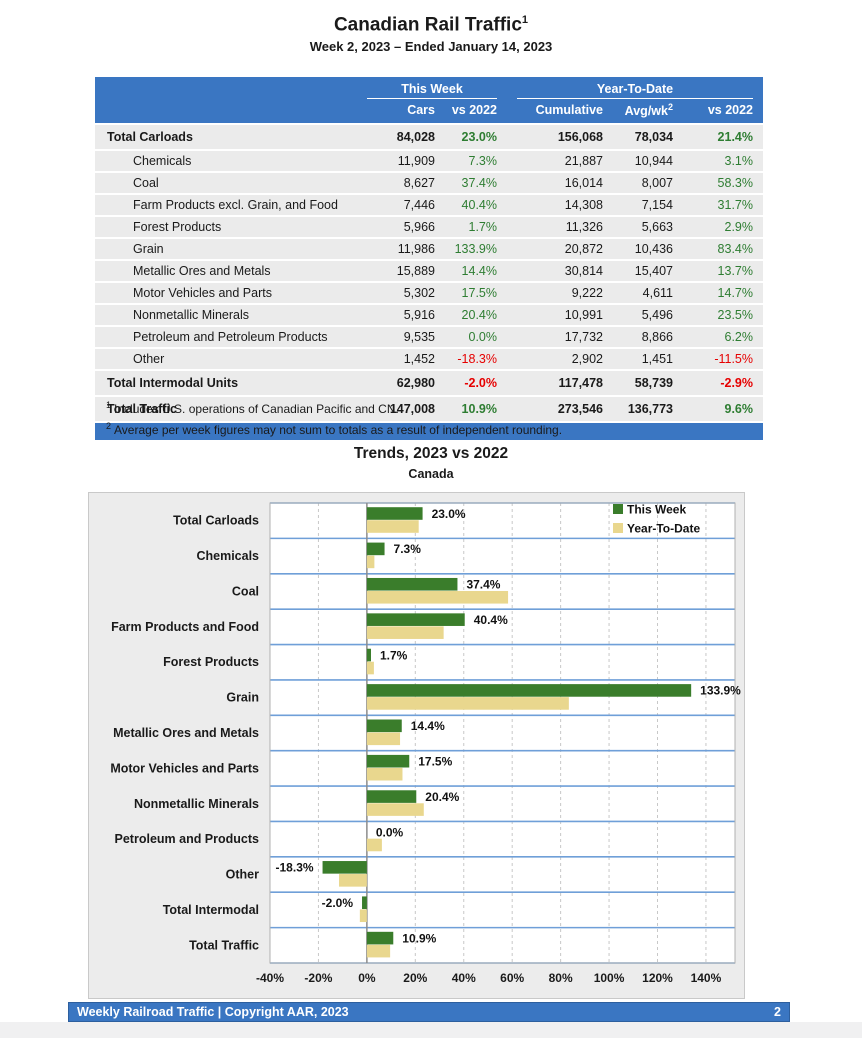  Describe the element at coordinates (191, 315) in the screenshot. I see `row-label: Nonmetallic Minerals` at that location.